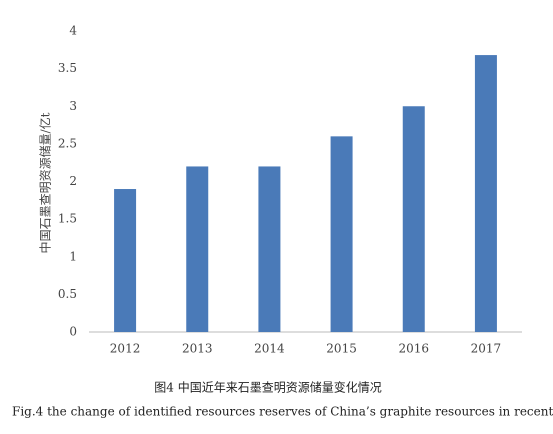  I want to click on x-tick-label: 2016, so click(413, 349).